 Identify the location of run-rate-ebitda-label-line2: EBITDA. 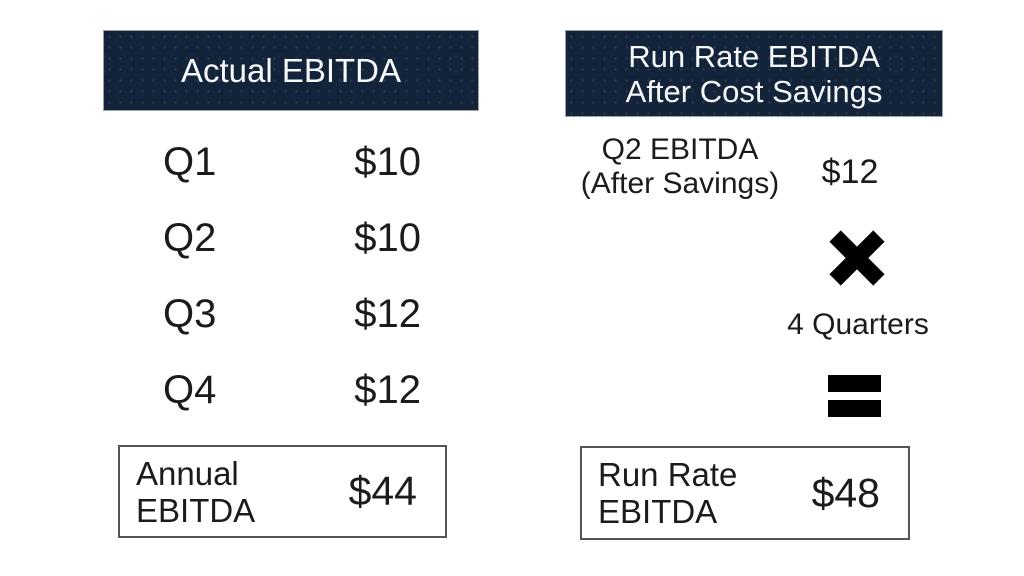
(658, 511).